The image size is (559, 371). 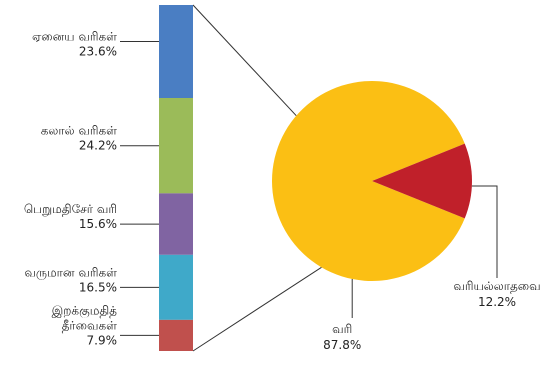 I want to click on bar-value-label: 16.5%, so click(x=98, y=287).